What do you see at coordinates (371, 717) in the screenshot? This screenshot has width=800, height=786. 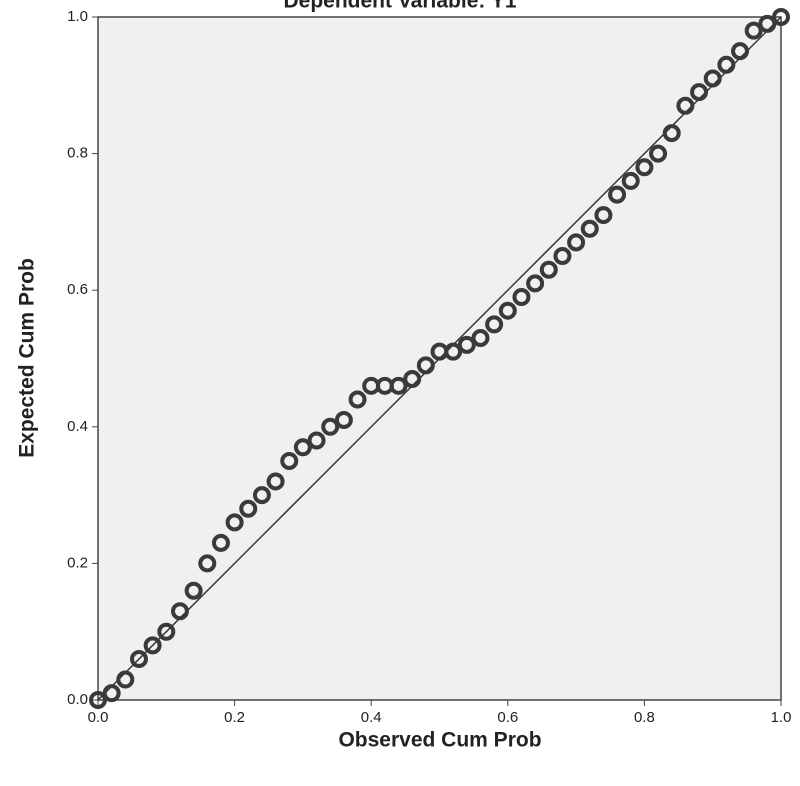 I see `x-tick-label: 0.4` at bounding box center [371, 717].